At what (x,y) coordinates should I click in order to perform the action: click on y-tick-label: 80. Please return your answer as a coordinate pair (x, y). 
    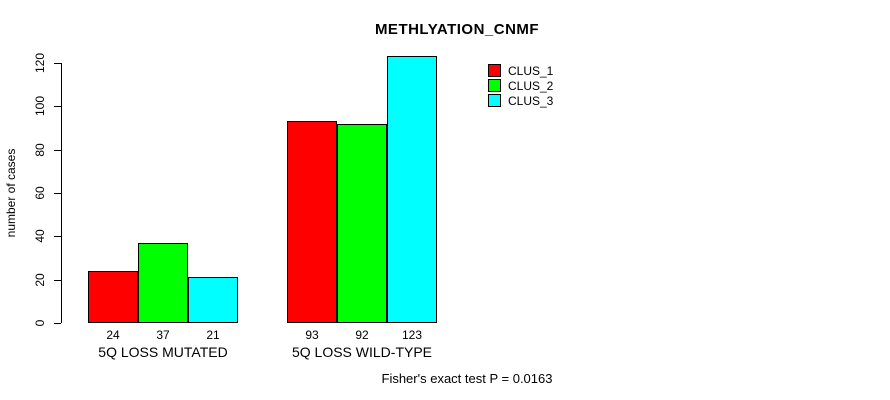
    Looking at the image, I should click on (40, 149).